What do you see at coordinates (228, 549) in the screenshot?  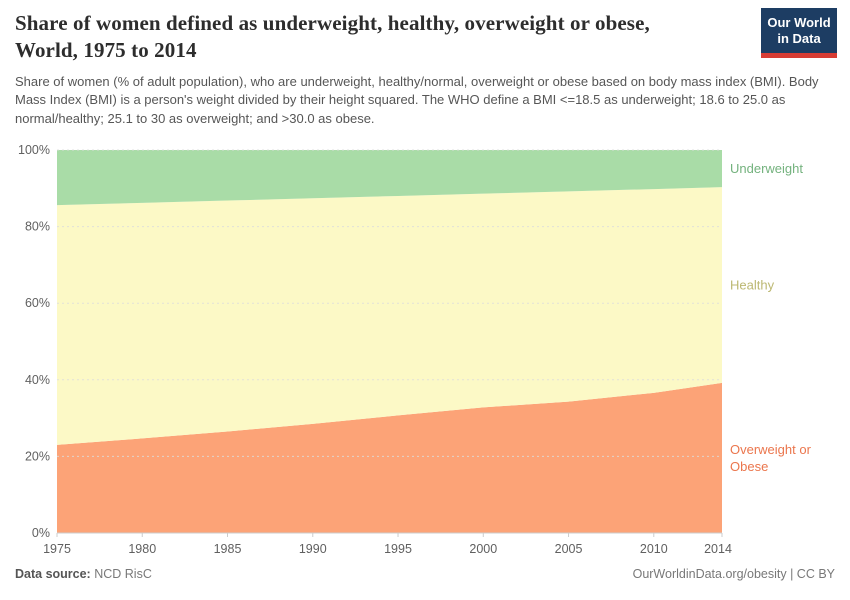 I see `x-tick-label: 1985` at bounding box center [228, 549].